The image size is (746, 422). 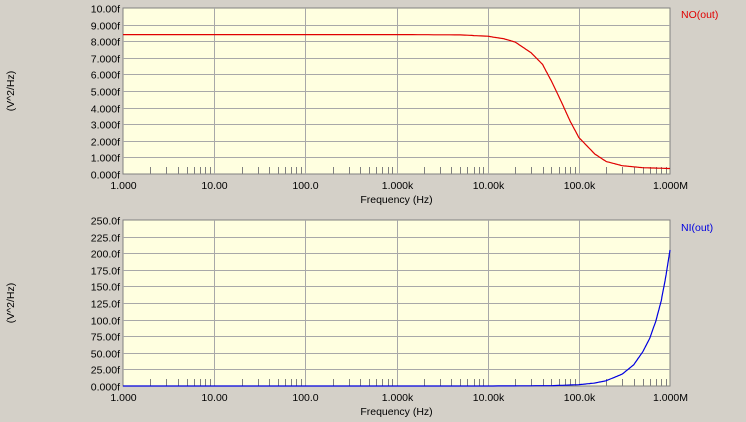 I want to click on y-tick-label: 5.000f, so click(x=105, y=93).